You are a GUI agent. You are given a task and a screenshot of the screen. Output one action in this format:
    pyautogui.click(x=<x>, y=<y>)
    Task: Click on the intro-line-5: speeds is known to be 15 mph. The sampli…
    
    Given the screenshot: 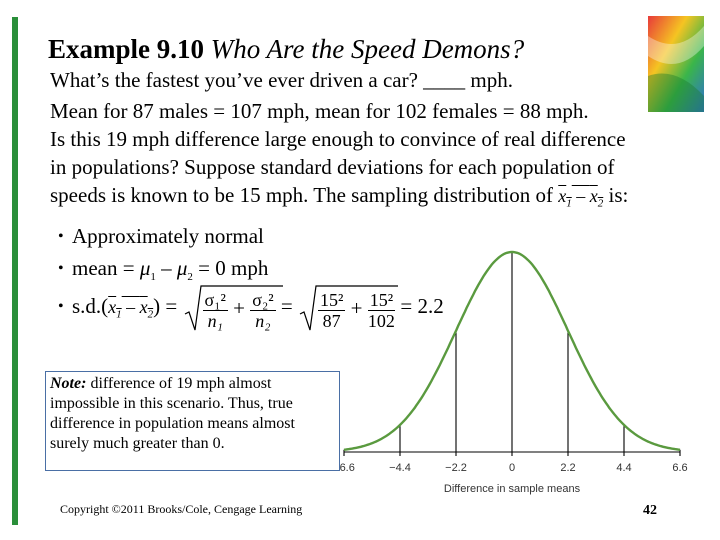 What is the action you would take?
    pyautogui.click(x=339, y=196)
    